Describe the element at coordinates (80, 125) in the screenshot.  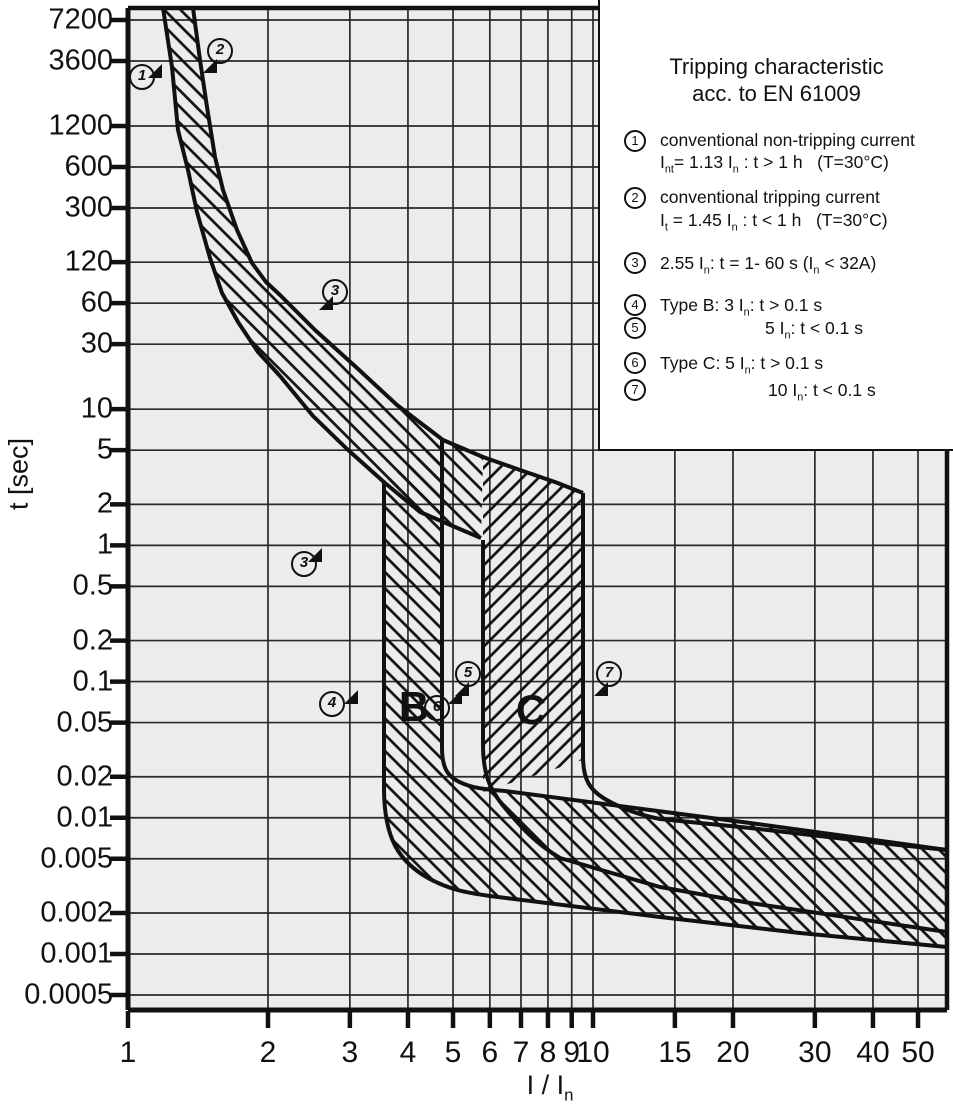
I see `y-tick-label: 1200` at that location.